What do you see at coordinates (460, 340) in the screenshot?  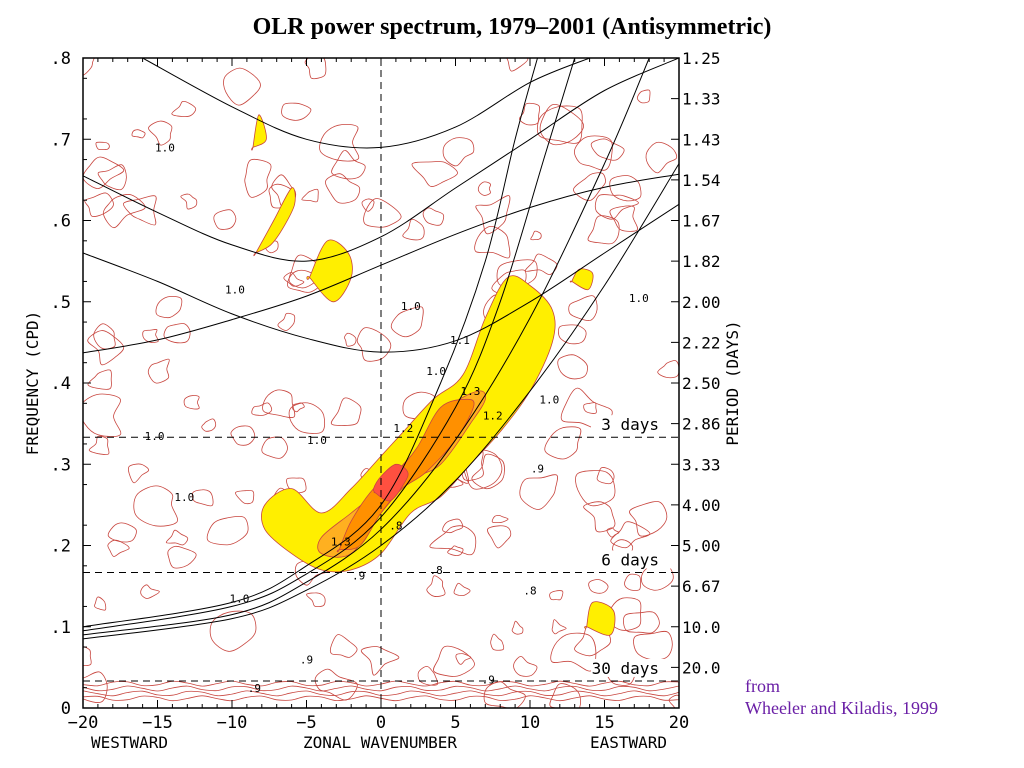 I see `contour-label: 1.1` at bounding box center [460, 340].